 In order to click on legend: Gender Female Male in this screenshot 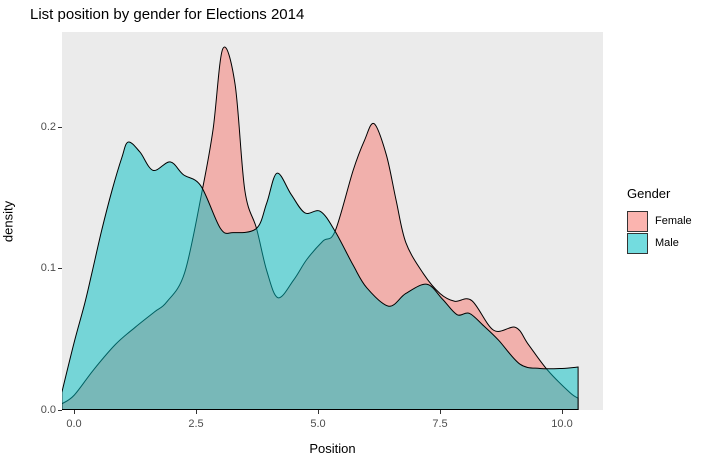, I will do `click(659, 220)`.